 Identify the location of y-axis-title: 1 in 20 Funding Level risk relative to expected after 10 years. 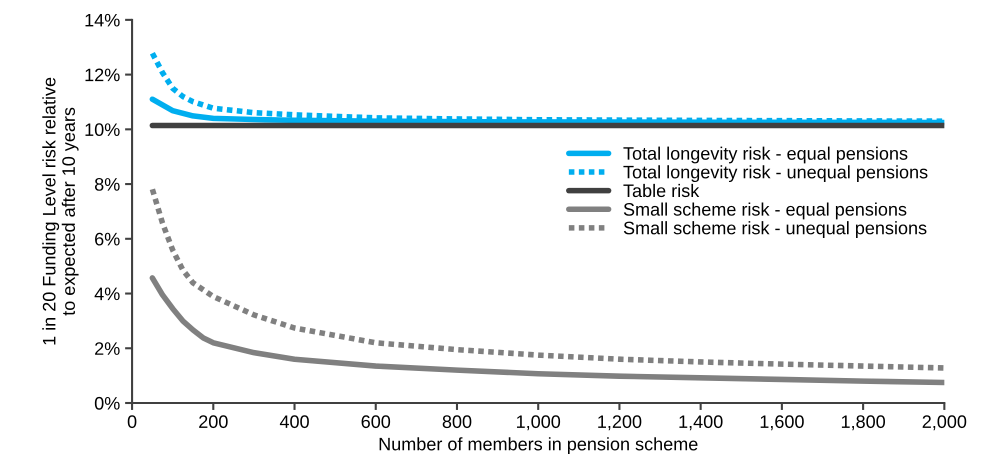
(60, 211).